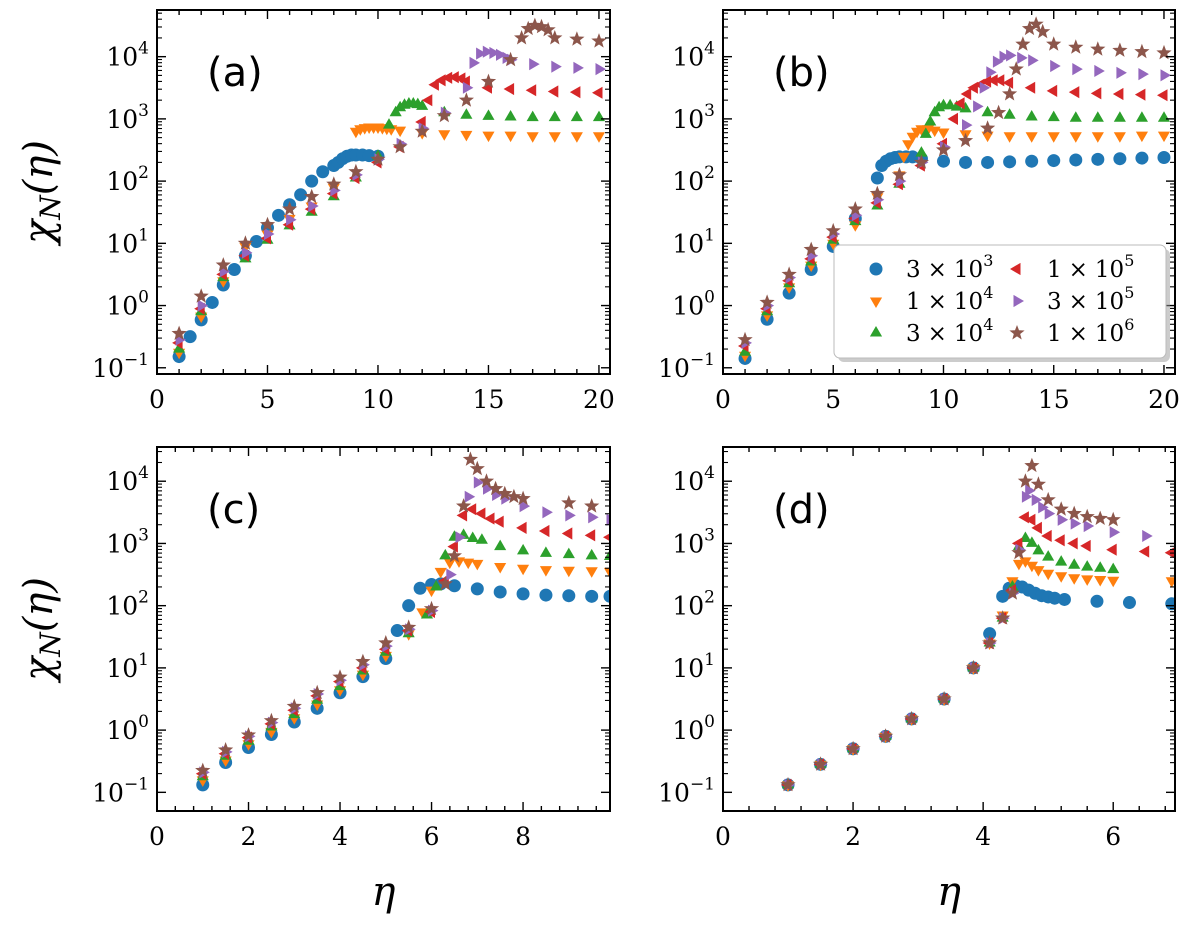 This screenshot has height=927, width=1190. Describe the element at coordinates (968, 270) in the screenshot. I see `legend-ten: 10` at that location.